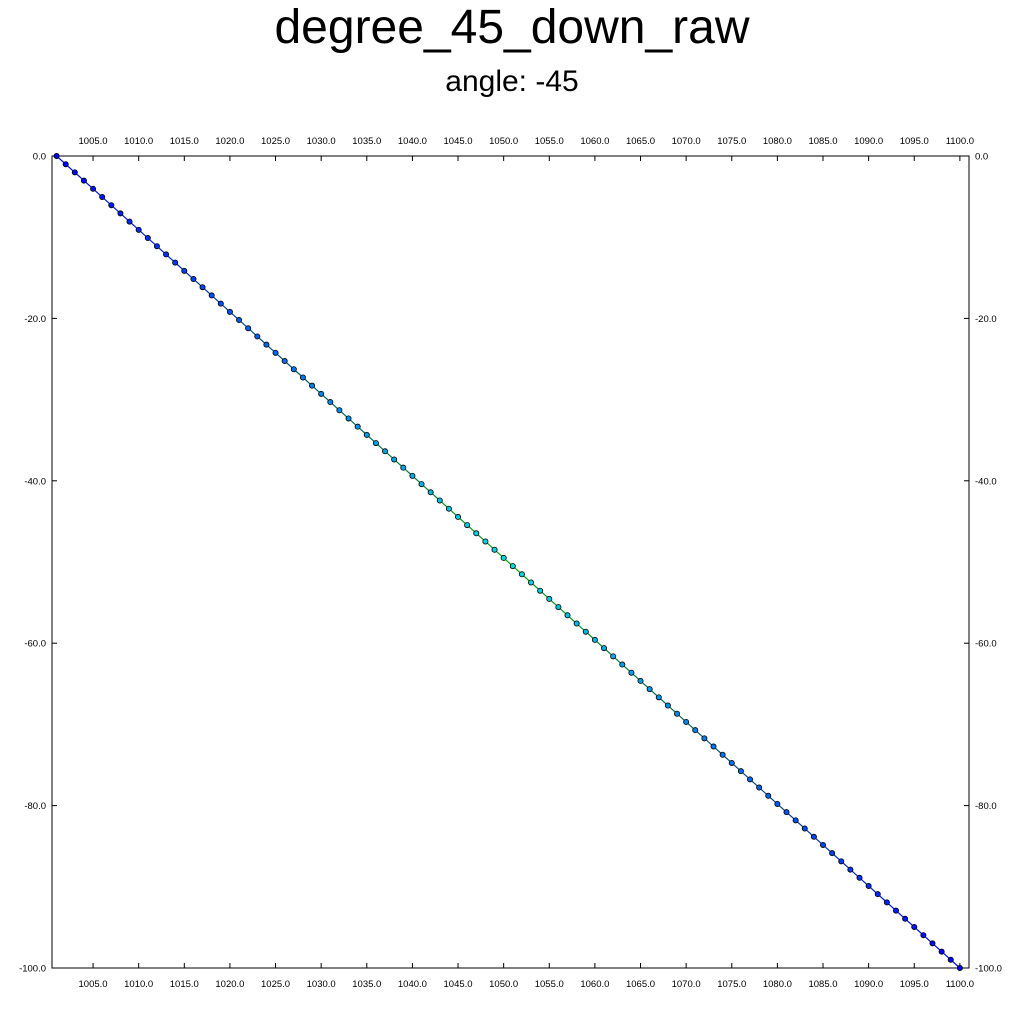  What do you see at coordinates (229, 984) in the screenshot?
I see `x-tick-label-bottom: 1020.0` at bounding box center [229, 984].